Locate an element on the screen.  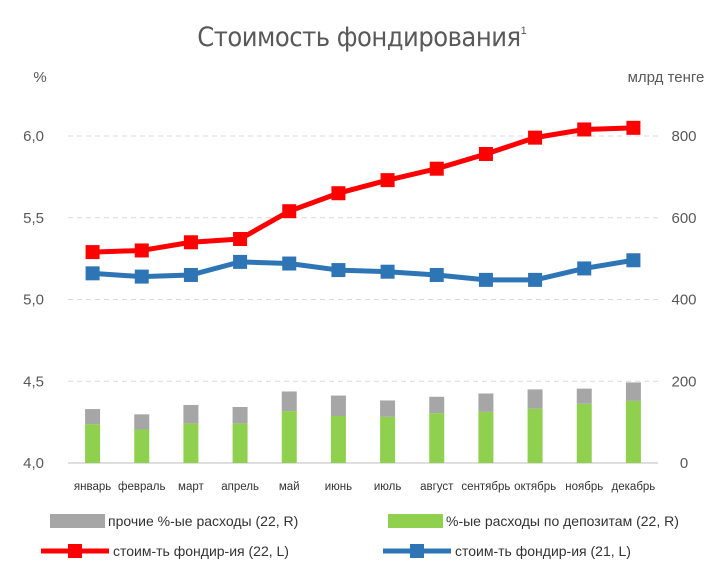
category-label: апрель is located at coordinates (240, 487).